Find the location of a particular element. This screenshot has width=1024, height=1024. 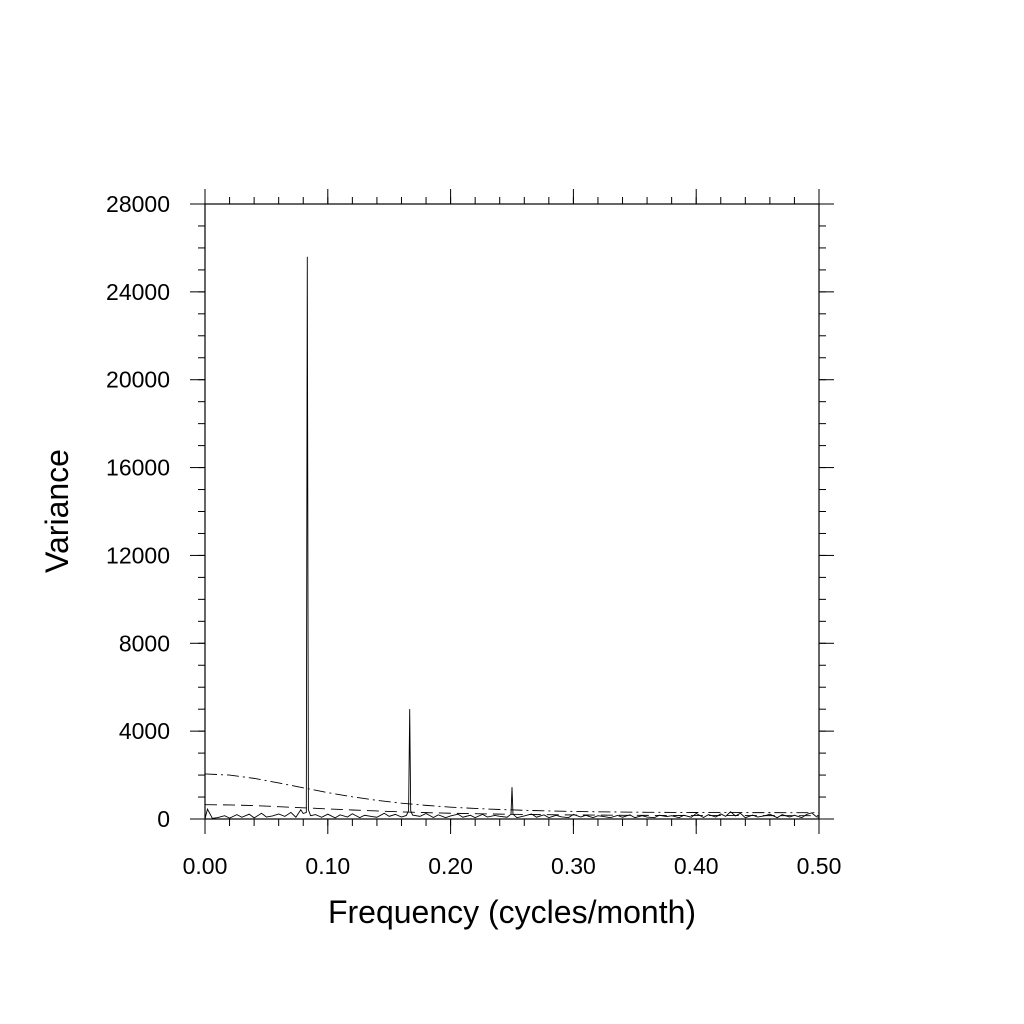

x-tick-label: 0.30 is located at coordinates (573, 866).